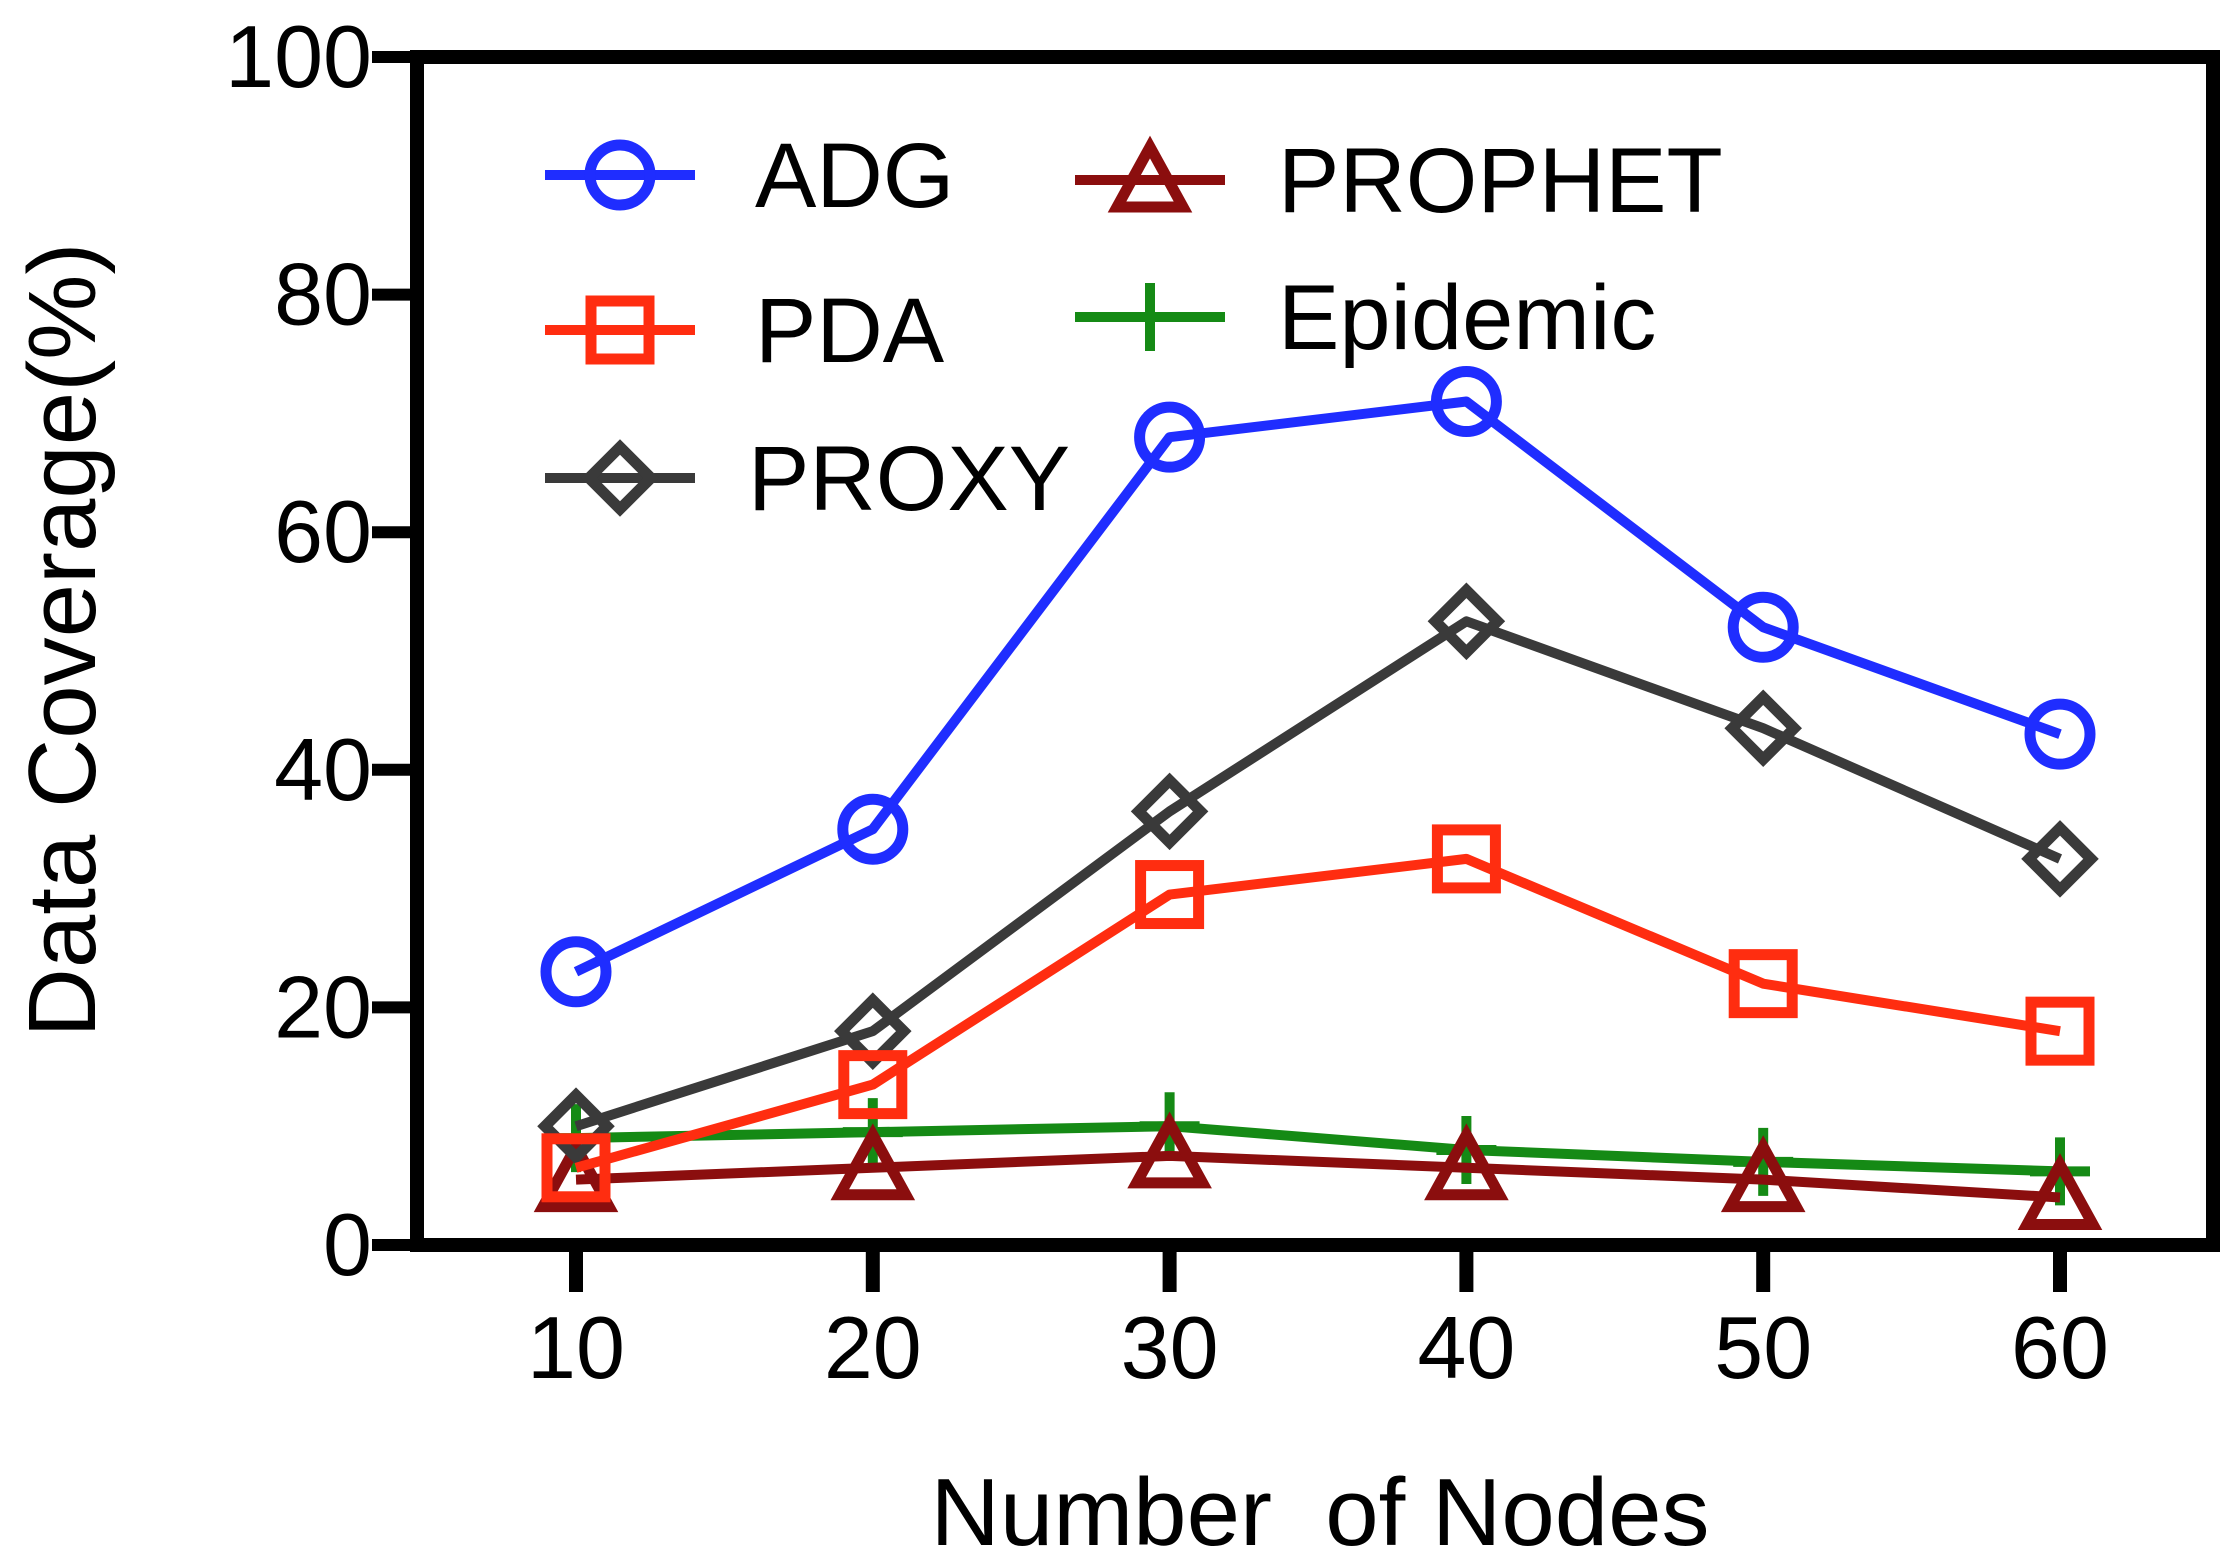 This screenshot has width=2240, height=1557. What do you see at coordinates (347, 1244) in the screenshot?
I see `y-tick-label: 0` at bounding box center [347, 1244].